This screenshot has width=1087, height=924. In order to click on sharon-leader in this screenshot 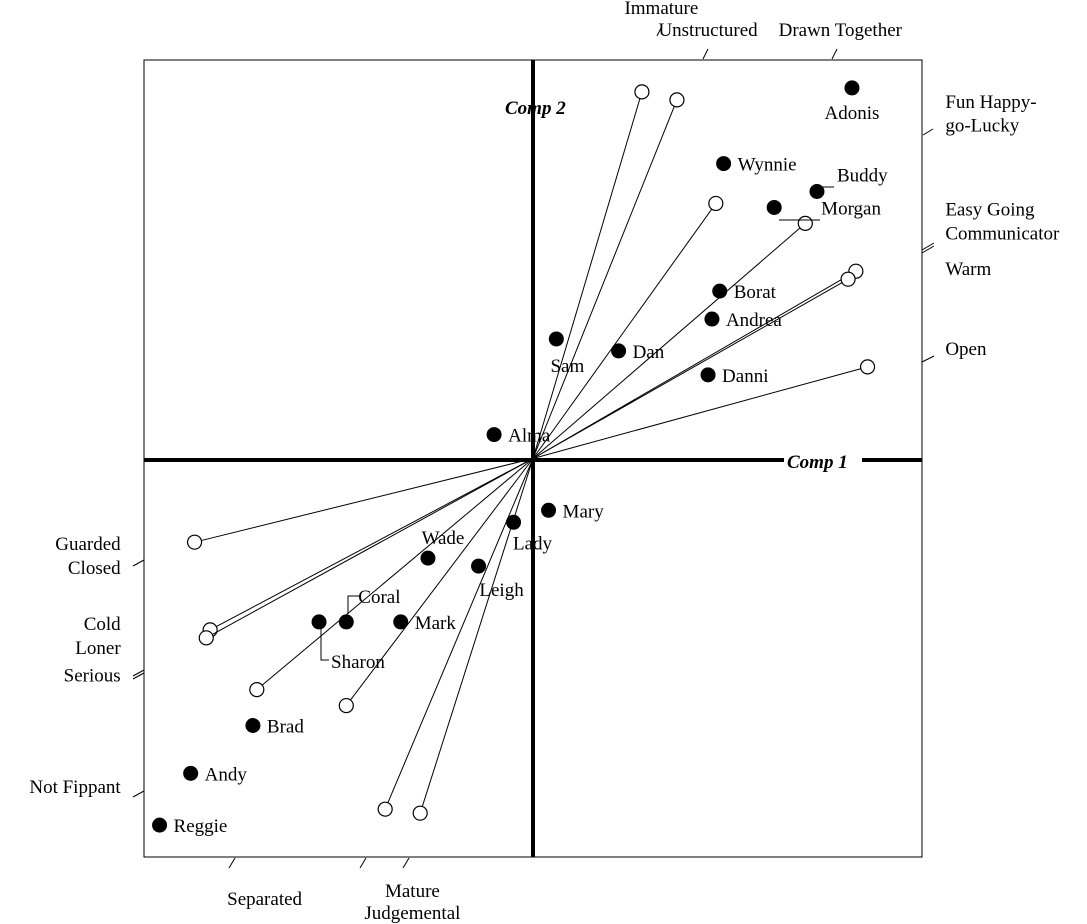, I will do `click(324, 643)`.